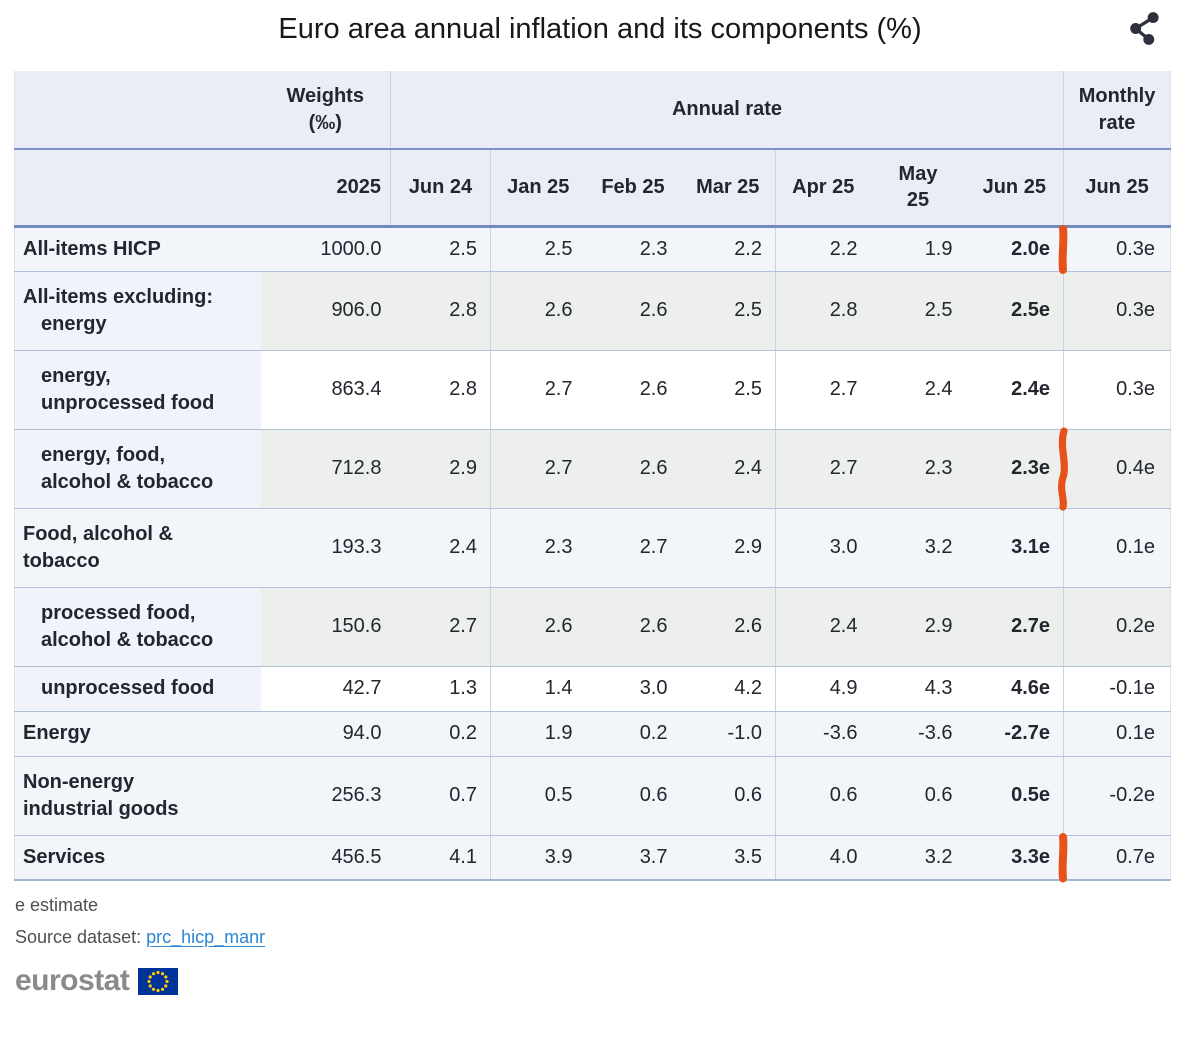 The height and width of the screenshot is (1038, 1200). I want to click on group-header-row: Weights (‰) Annual rate Monthly rate, so click(592, 110).